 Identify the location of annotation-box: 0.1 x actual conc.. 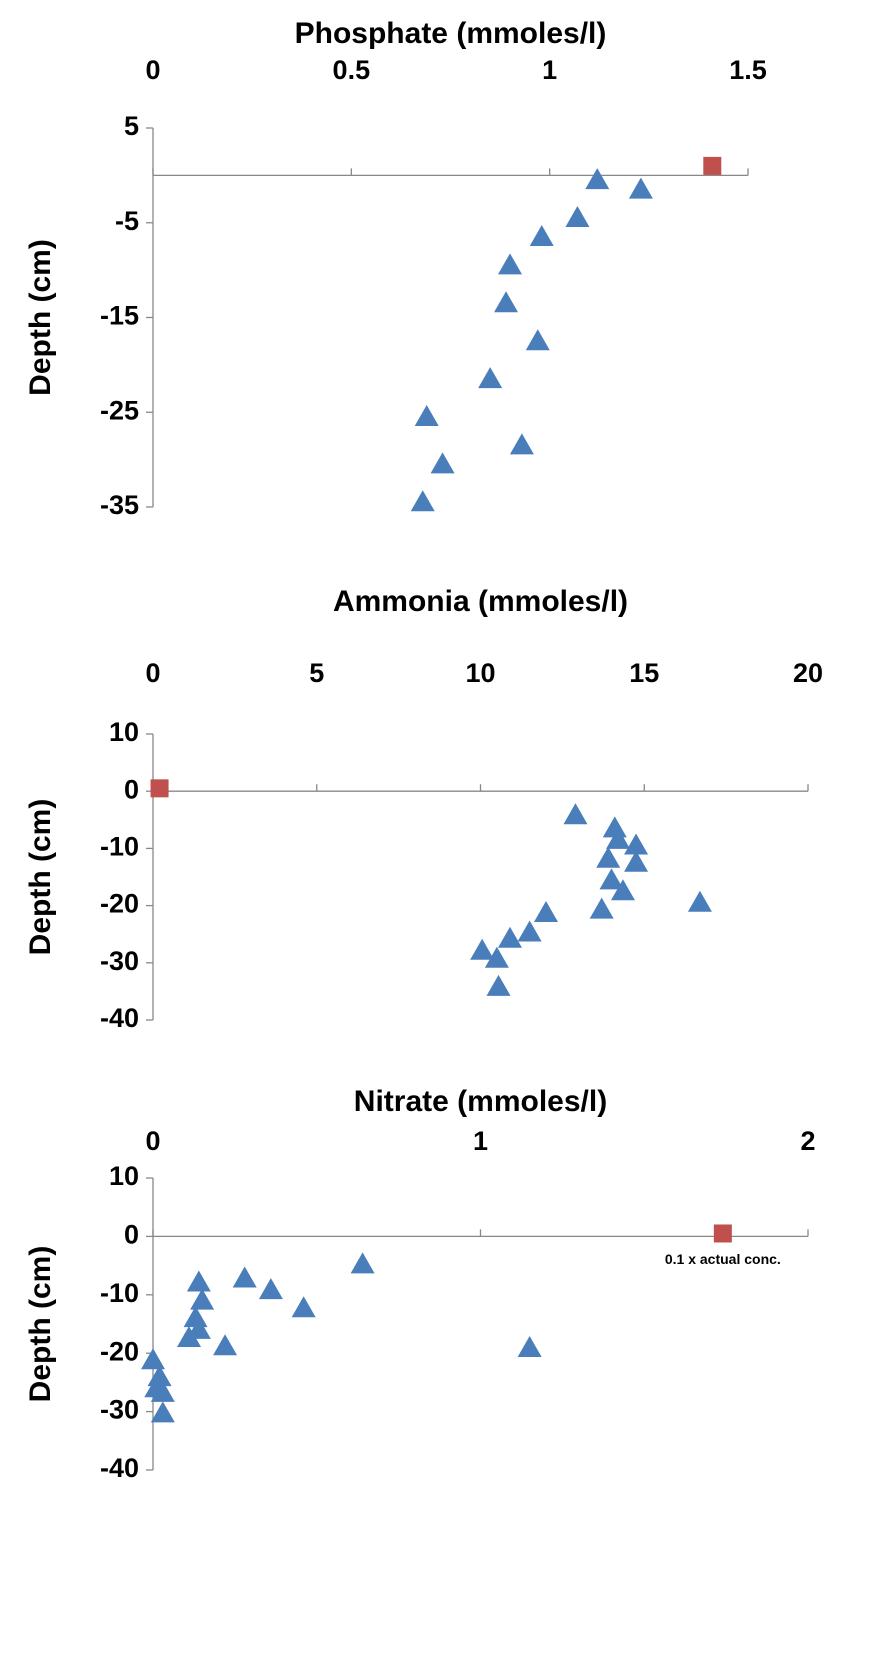
(722, 1259).